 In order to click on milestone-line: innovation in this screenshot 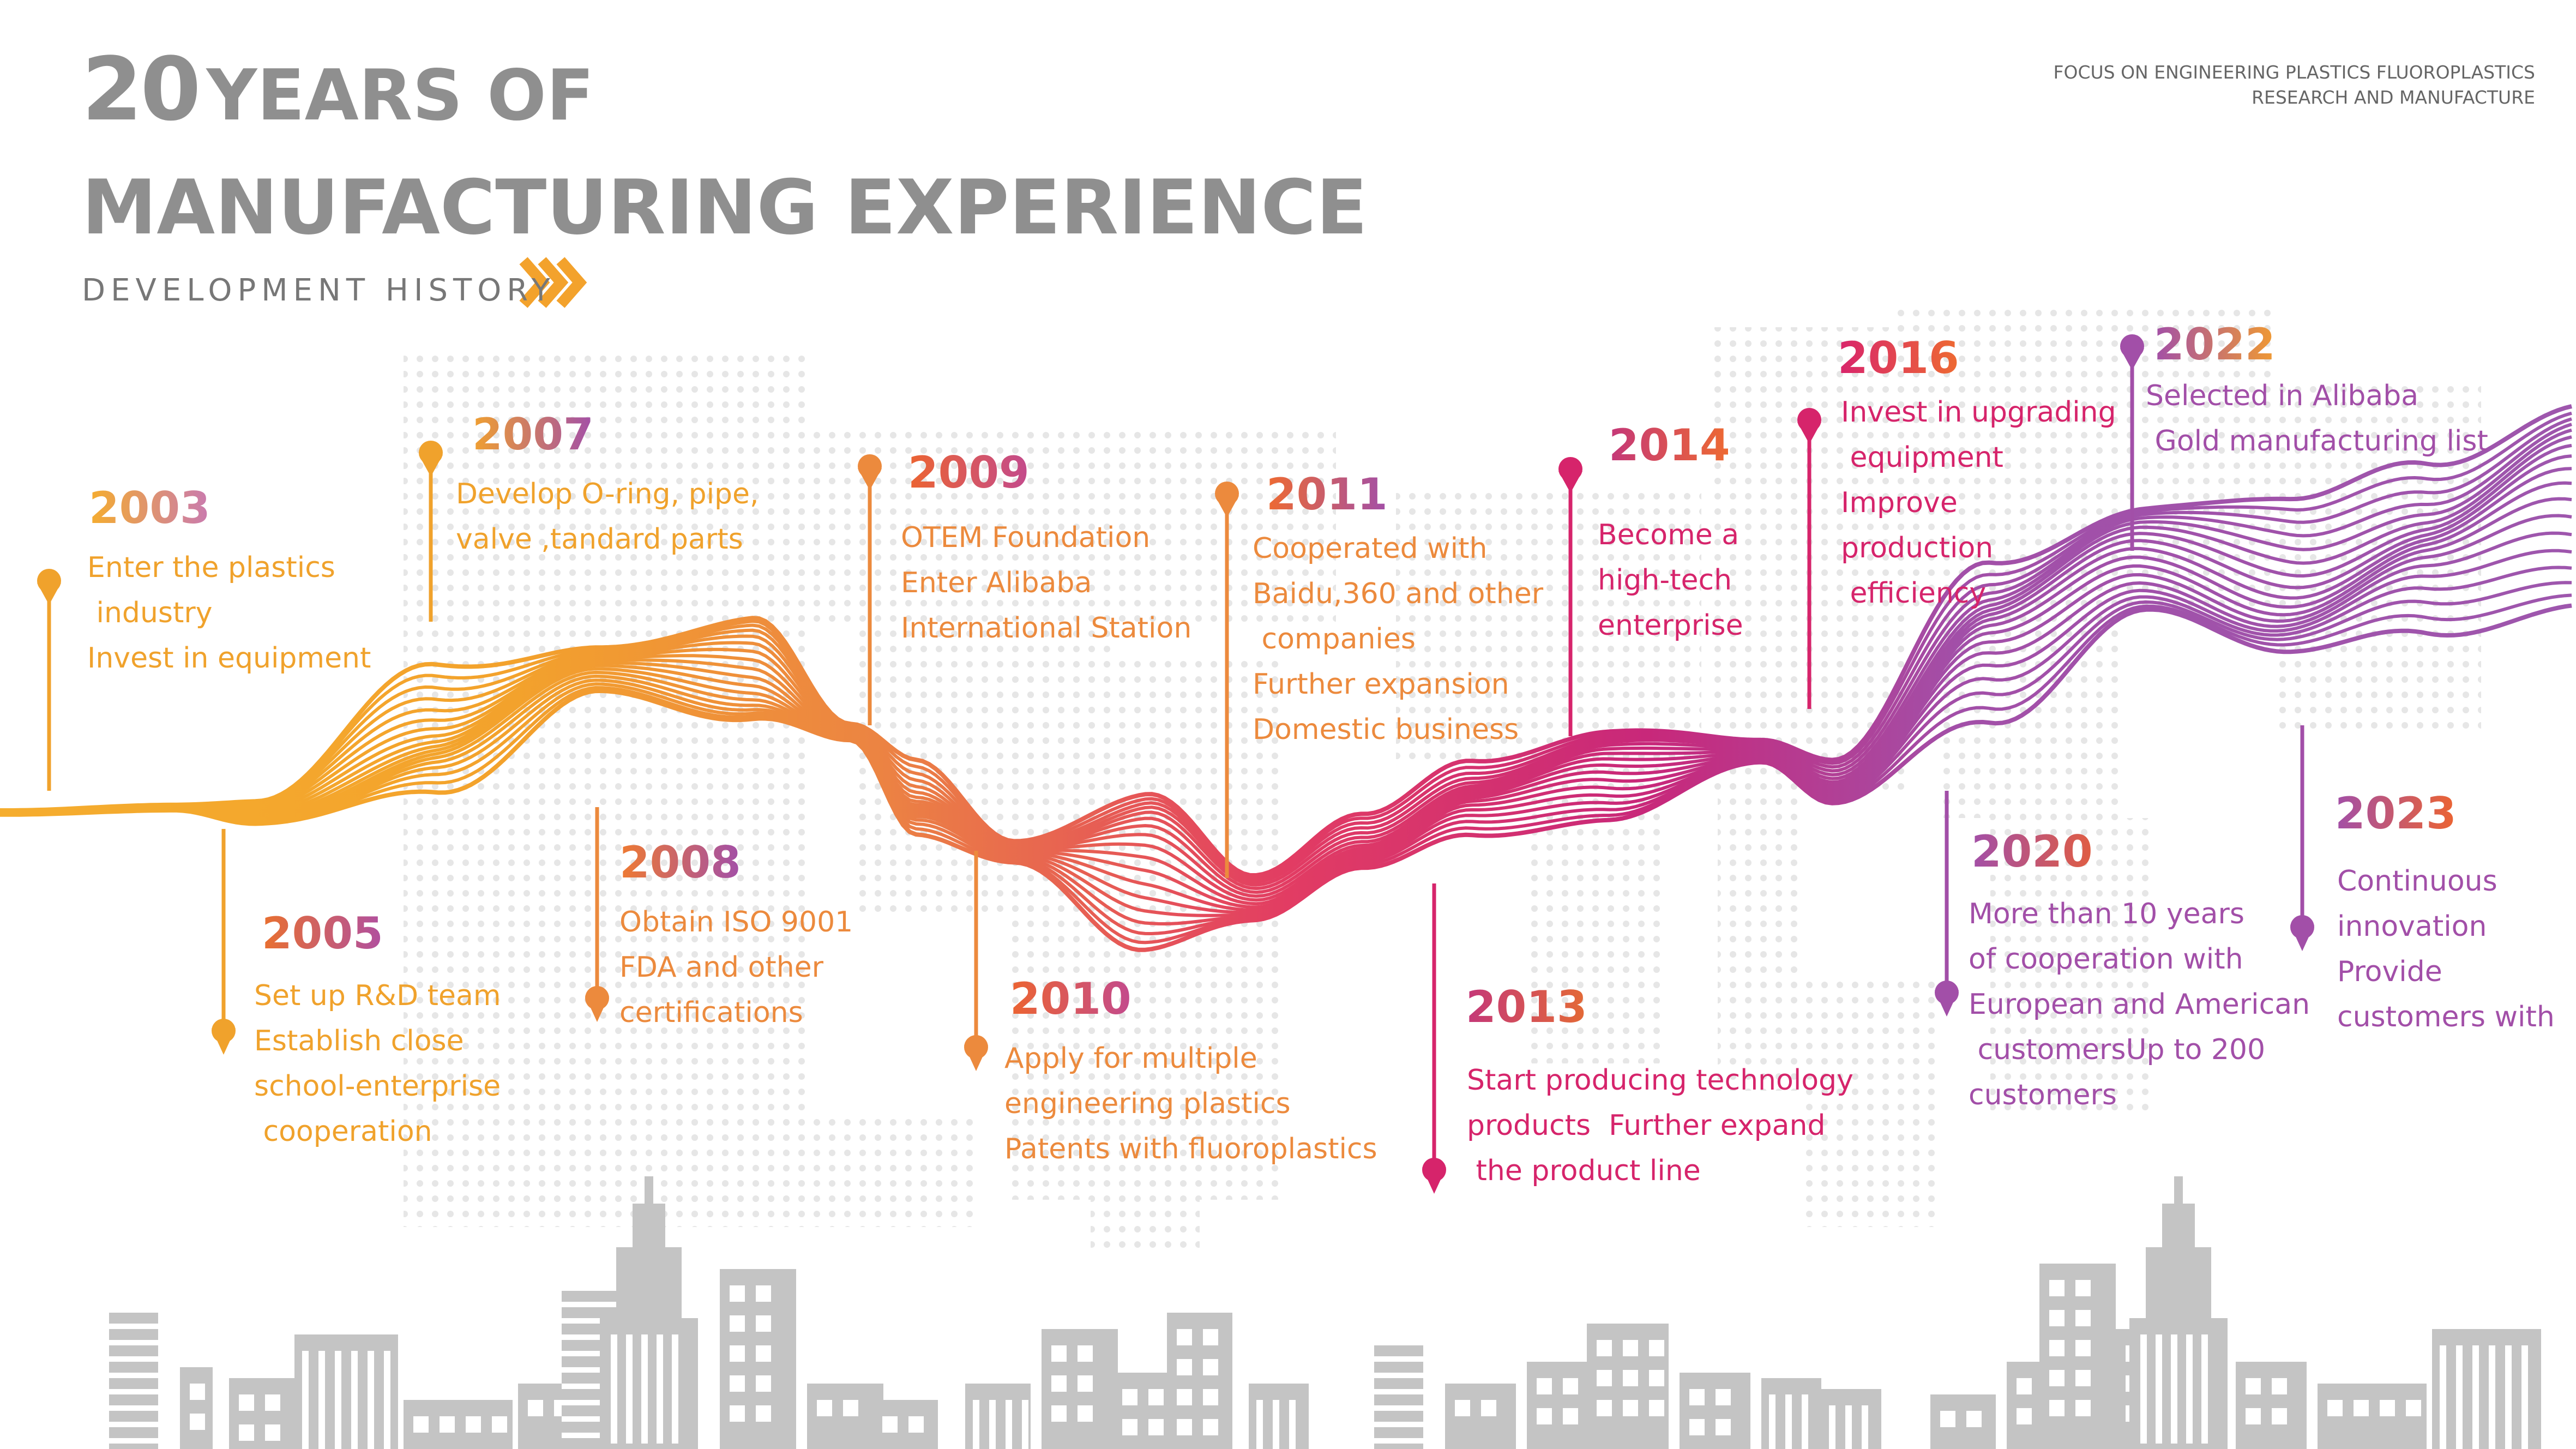, I will do `click(2412, 926)`.